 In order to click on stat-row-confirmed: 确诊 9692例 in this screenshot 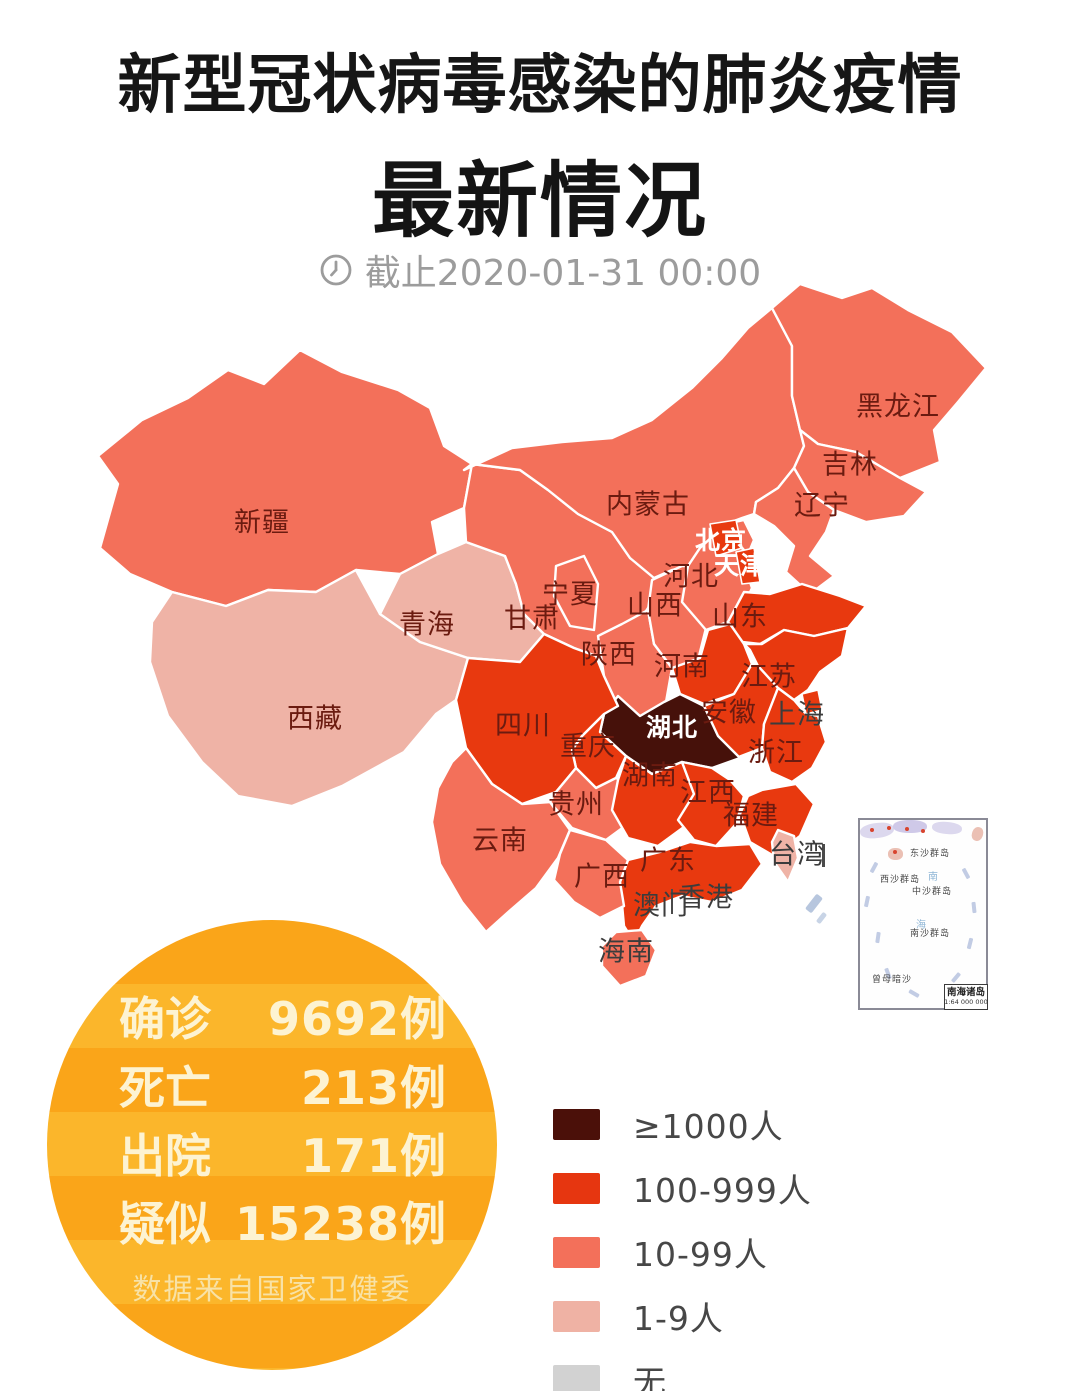, I will do `click(283, 1017)`.